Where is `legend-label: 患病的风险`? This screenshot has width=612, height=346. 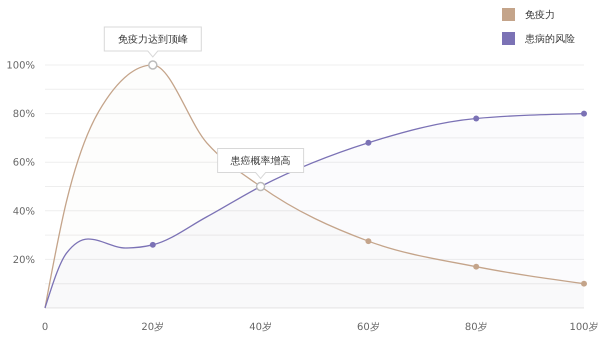
legend-label: 患病的风险 is located at coordinates (549, 39).